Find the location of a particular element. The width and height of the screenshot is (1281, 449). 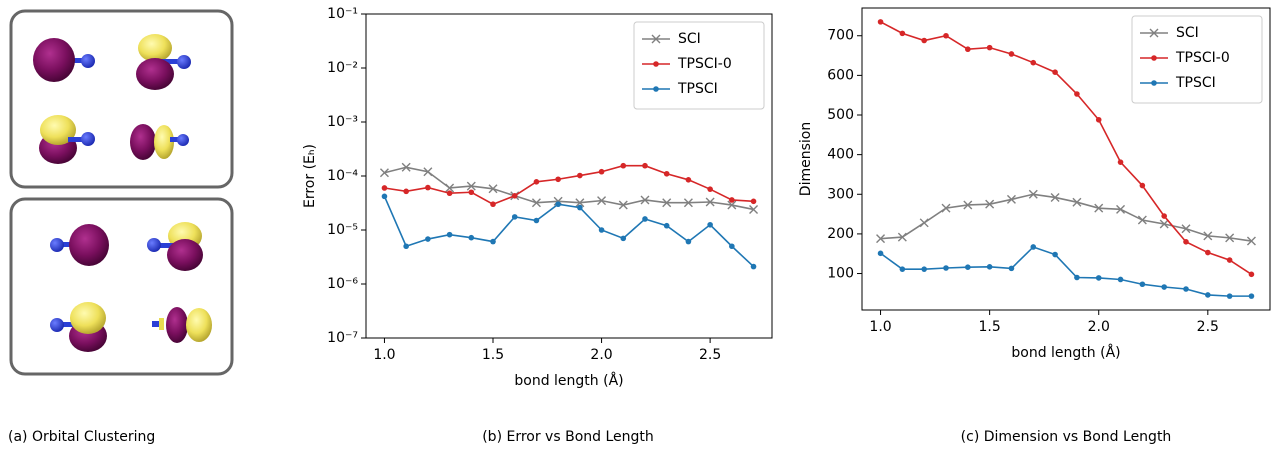

y-tick-label: 10⁻² is located at coordinates (342, 68).